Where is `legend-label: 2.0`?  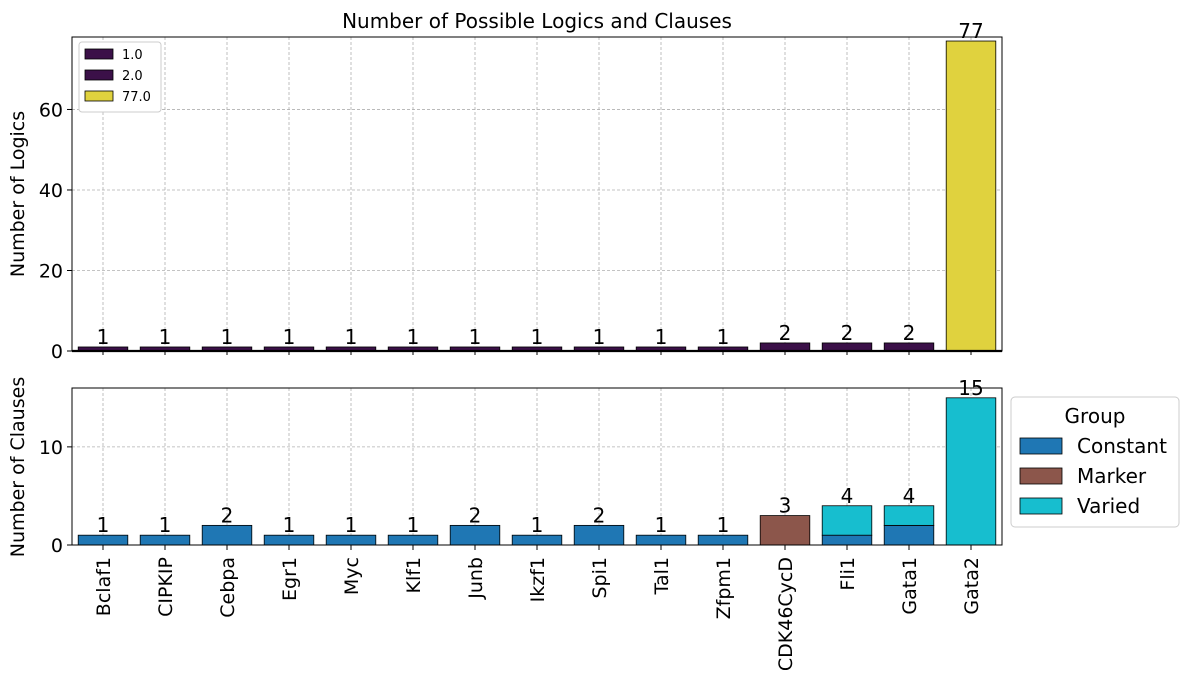
legend-label: 2.0 is located at coordinates (132, 76).